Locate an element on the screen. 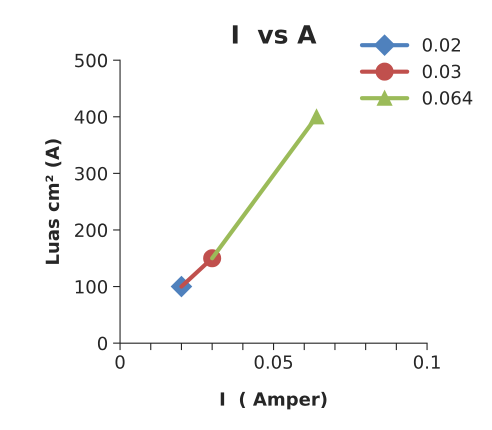 The image size is (492, 430). chart-title: I vs A is located at coordinates (274, 34).